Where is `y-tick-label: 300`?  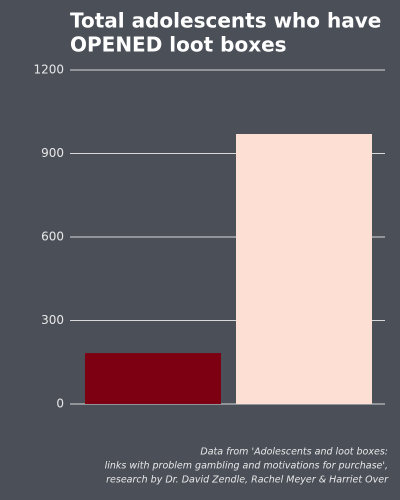
y-tick-label: 300 is located at coordinates (52, 320).